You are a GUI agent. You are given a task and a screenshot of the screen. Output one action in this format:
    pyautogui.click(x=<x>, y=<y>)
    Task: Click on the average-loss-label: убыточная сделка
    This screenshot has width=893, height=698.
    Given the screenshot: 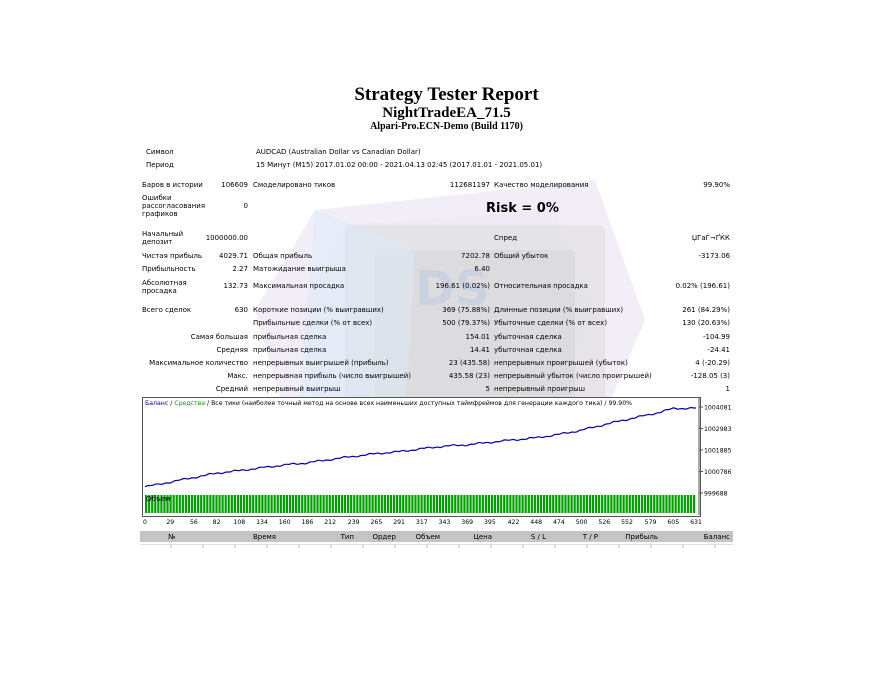 What is the action you would take?
    pyautogui.click(x=528, y=350)
    